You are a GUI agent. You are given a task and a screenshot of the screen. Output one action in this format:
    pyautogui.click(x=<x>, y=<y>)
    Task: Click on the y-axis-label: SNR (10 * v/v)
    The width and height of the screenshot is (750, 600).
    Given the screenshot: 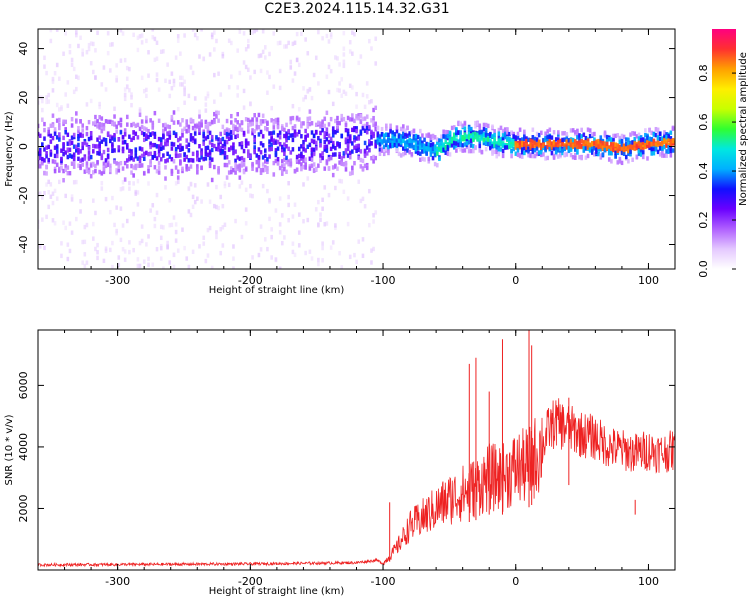 What is the action you would take?
    pyautogui.click(x=9, y=449)
    